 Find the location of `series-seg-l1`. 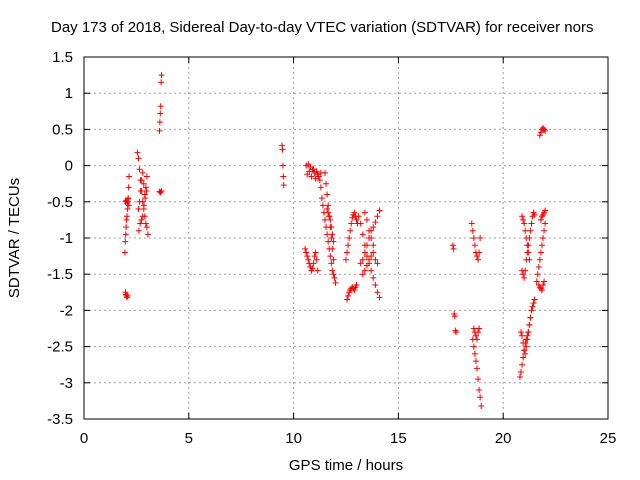

series-seg-l1 is located at coordinates (541, 252).